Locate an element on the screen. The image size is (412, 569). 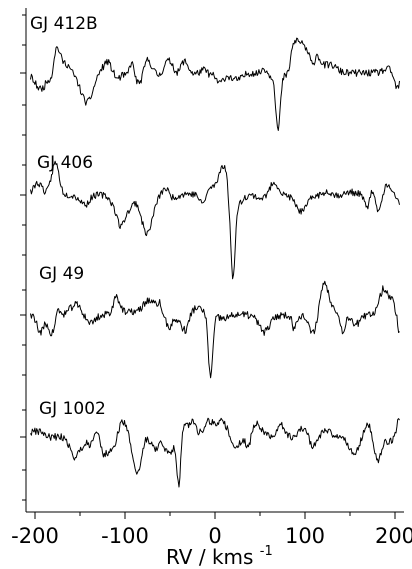
x-tick-label: 200 is located at coordinates (393, 536).